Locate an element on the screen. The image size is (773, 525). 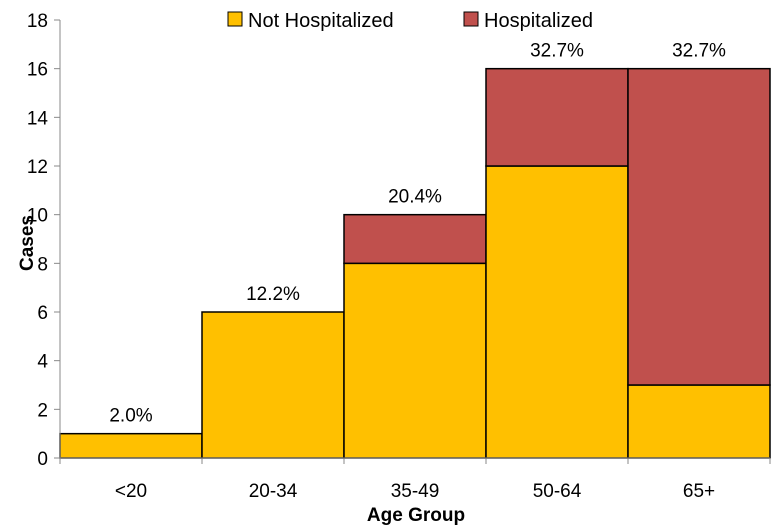
legend-label: Hospitalized is located at coordinates (538, 21).